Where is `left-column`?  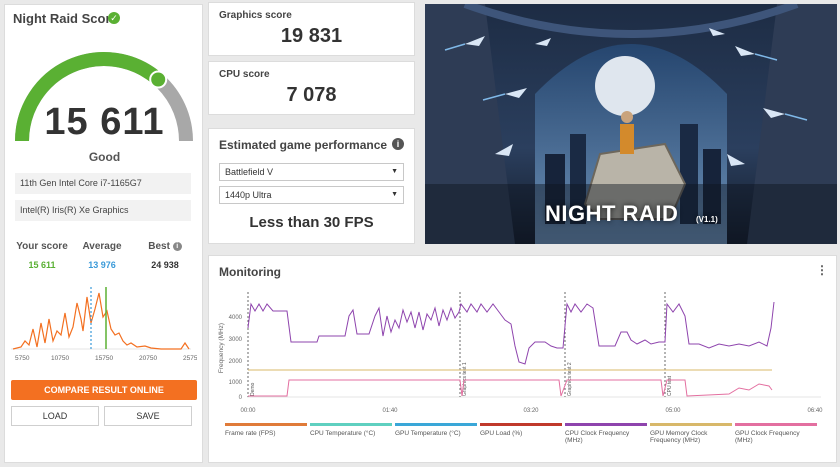
left-column is located at coordinates (470, 124).